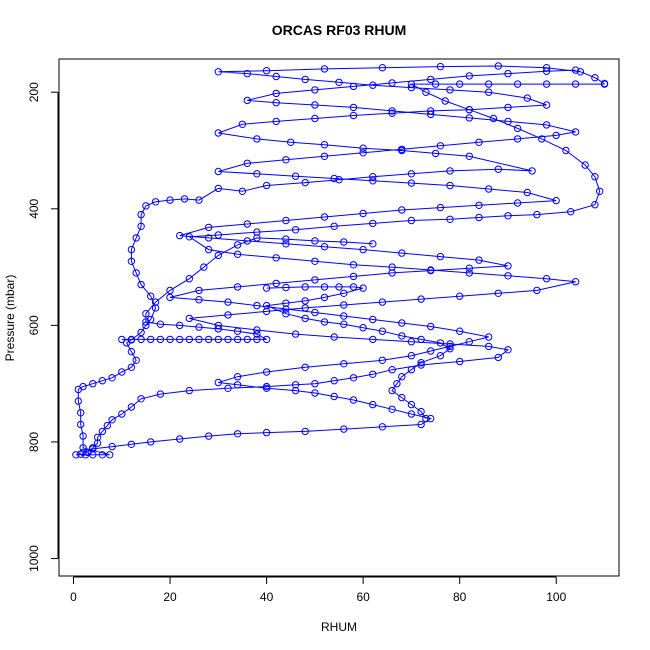  I want to click on y-tick-label: 400, so click(34, 208).